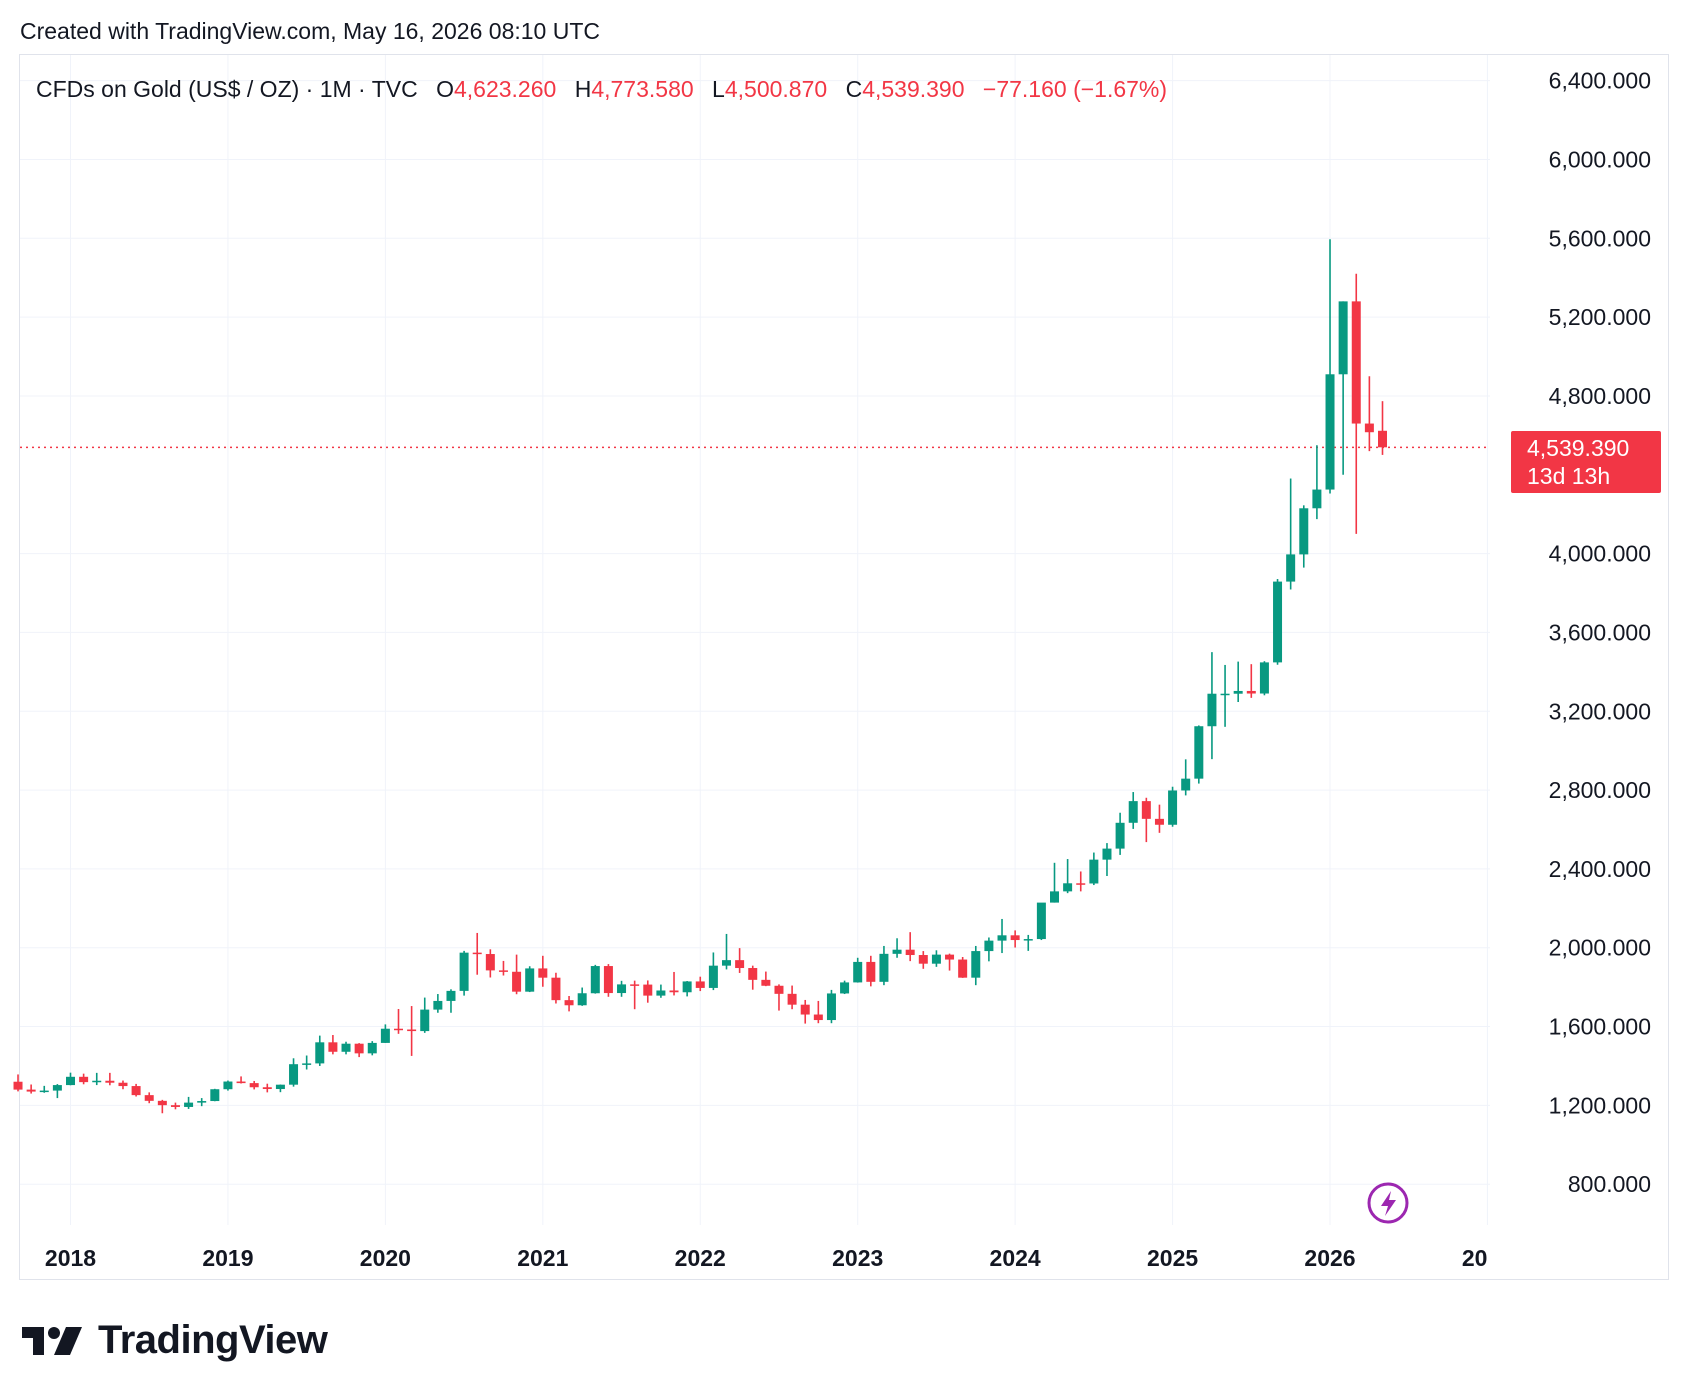  I want to click on symbol-description: CFDs on Gold (US$ / OZ) · 1M · TVC, so click(227, 89).